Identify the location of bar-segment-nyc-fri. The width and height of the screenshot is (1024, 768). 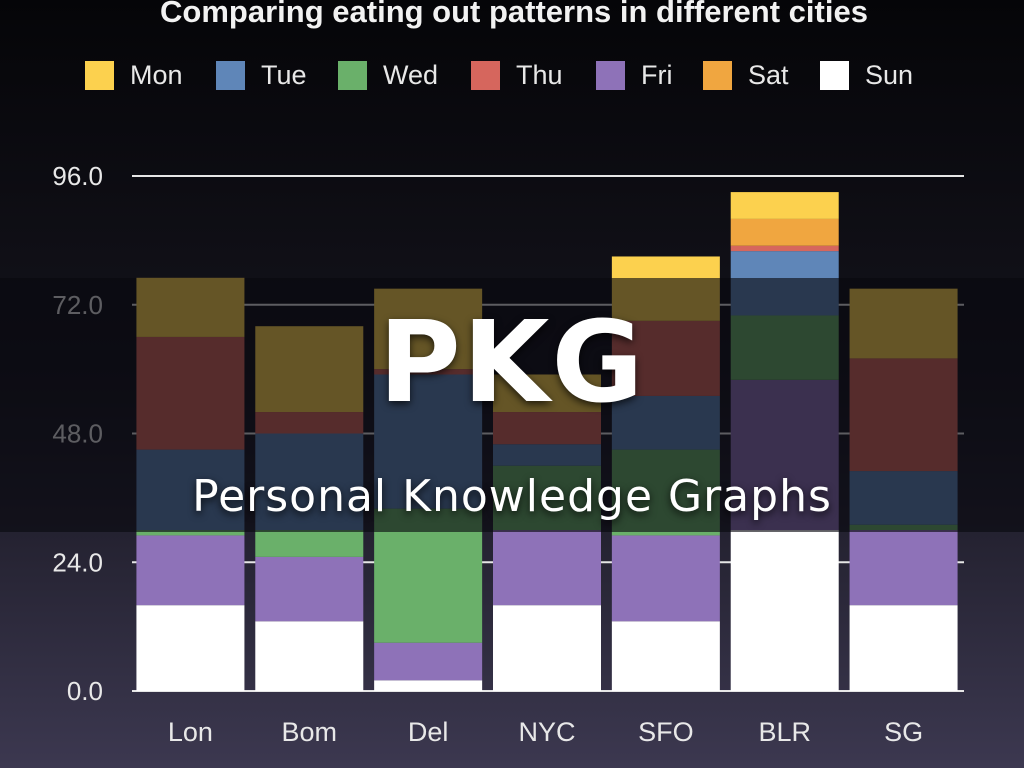
(547, 568).